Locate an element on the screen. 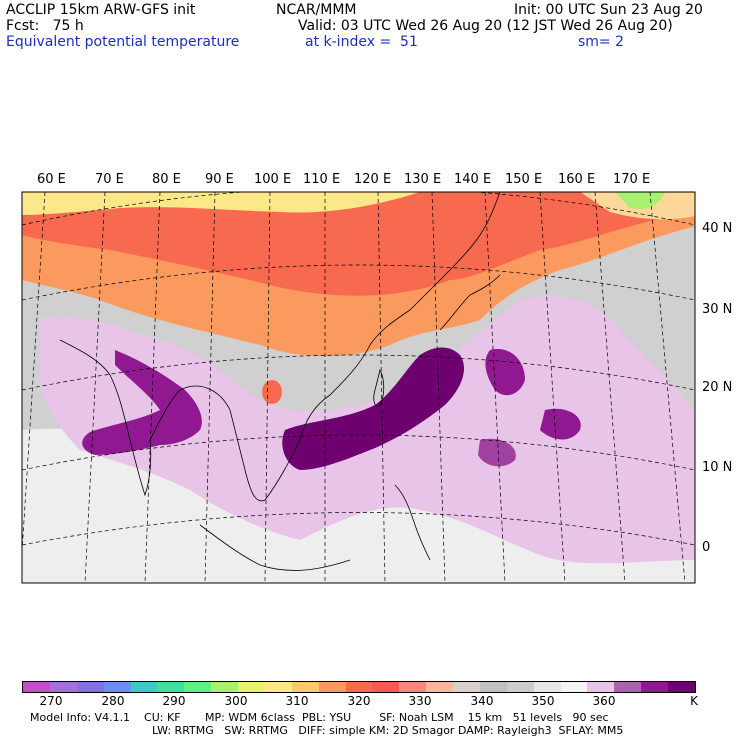 This screenshot has width=740, height=740. lon-label: 160 E is located at coordinates (577, 179).